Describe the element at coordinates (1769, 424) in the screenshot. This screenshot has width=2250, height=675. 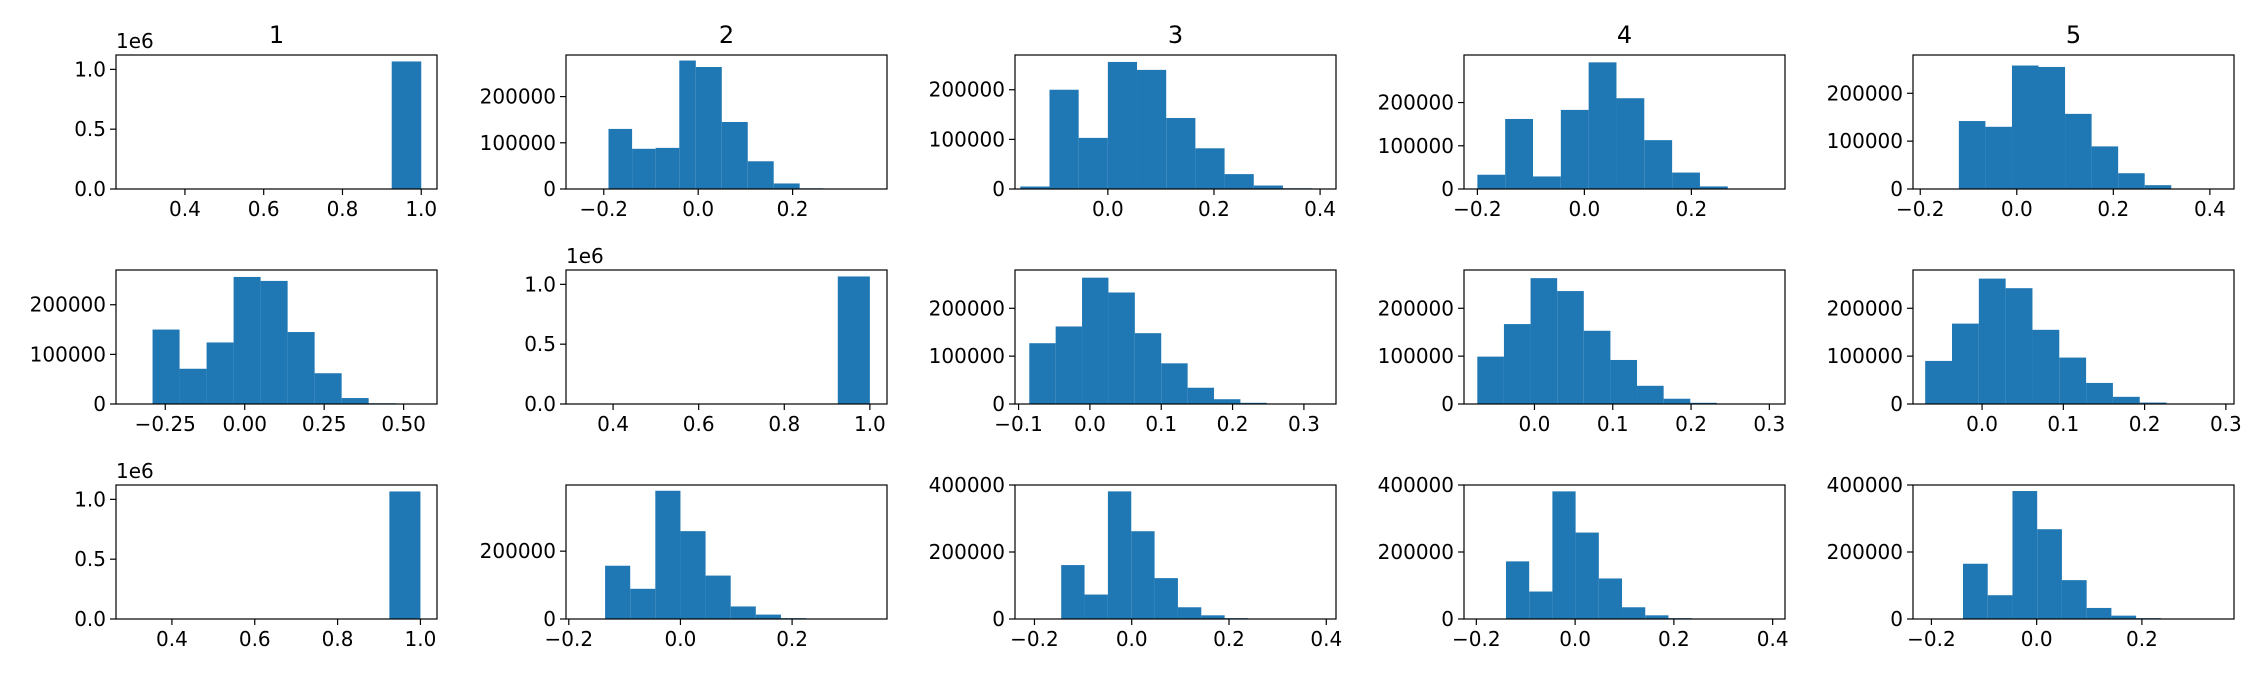
I see `x-tick-label: 0.3` at that location.